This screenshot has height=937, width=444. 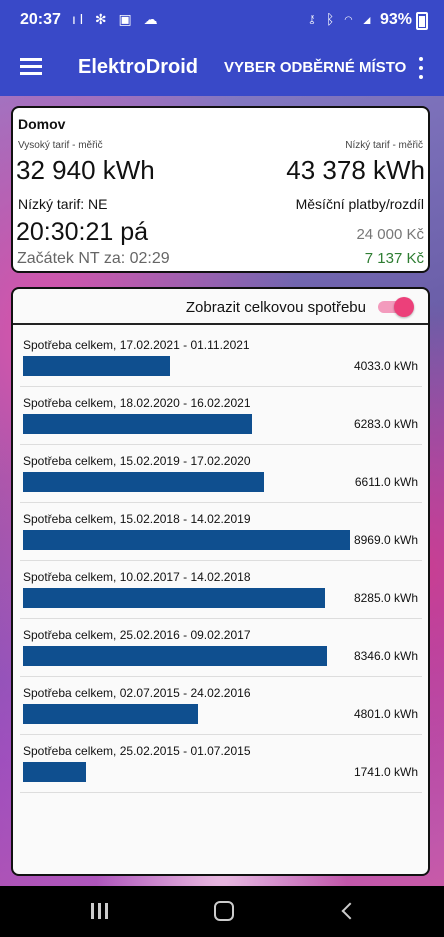 What do you see at coordinates (350, 19) in the screenshot?
I see `wifi-icon: ◠` at bounding box center [350, 19].